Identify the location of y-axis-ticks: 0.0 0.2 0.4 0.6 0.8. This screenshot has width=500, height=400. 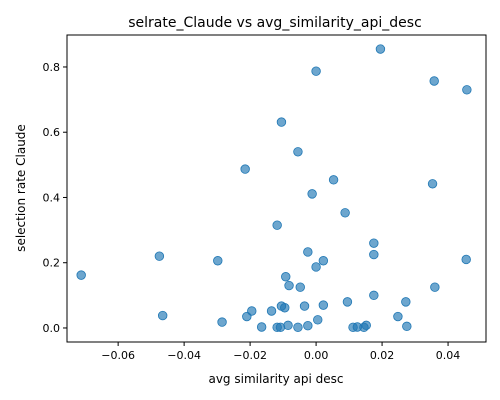
(55, 198).